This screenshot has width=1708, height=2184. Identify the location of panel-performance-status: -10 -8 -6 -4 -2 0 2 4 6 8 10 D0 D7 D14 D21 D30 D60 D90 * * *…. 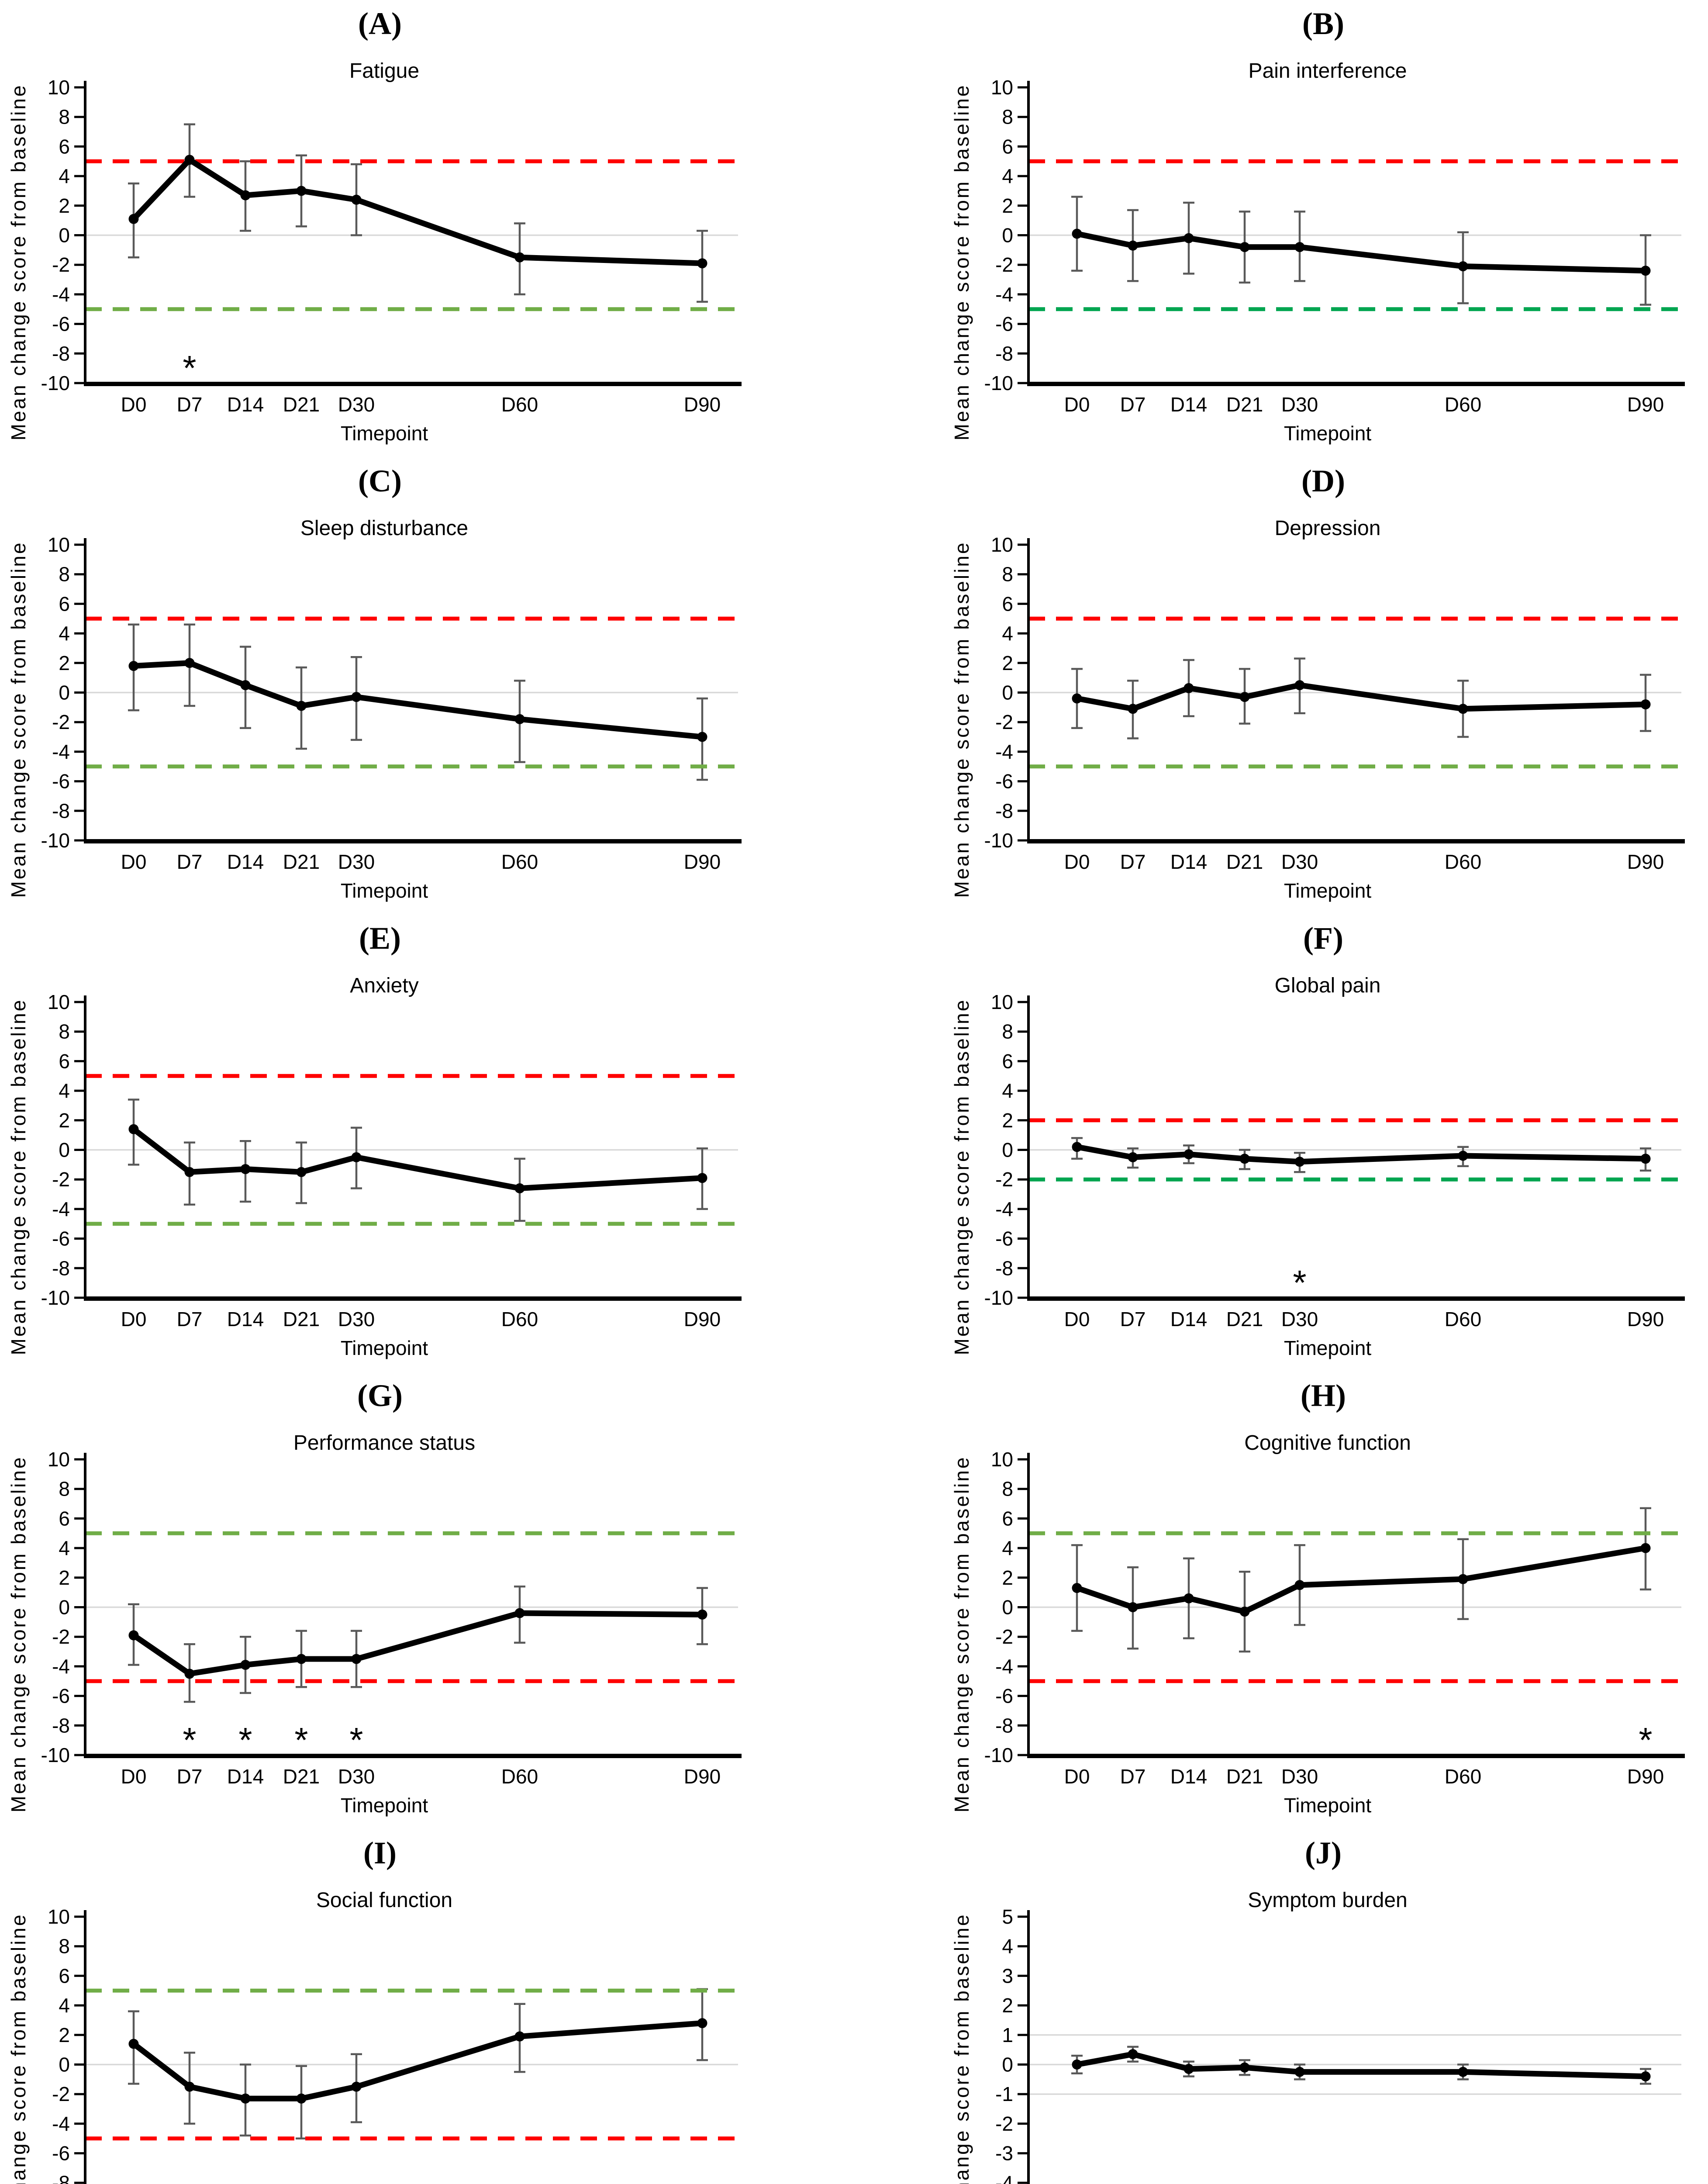
(427, 1600).